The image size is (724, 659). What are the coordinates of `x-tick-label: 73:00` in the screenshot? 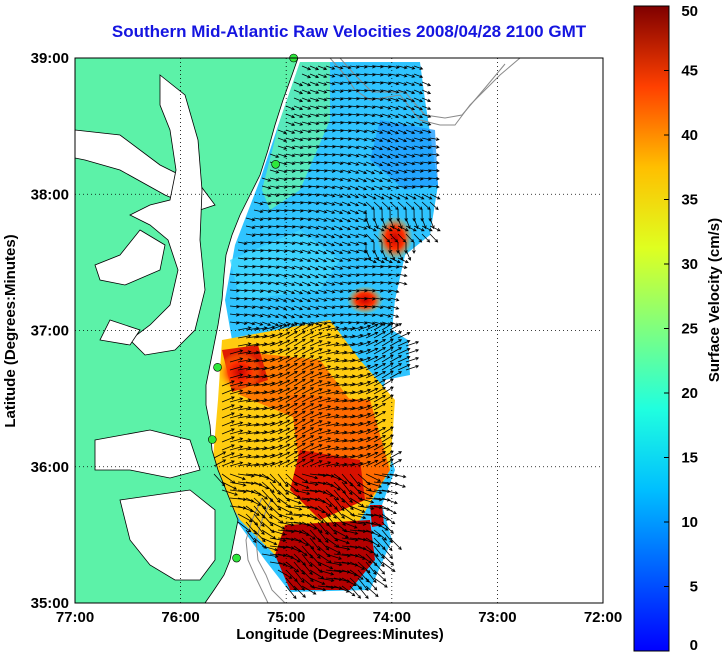 It's located at (497, 617).